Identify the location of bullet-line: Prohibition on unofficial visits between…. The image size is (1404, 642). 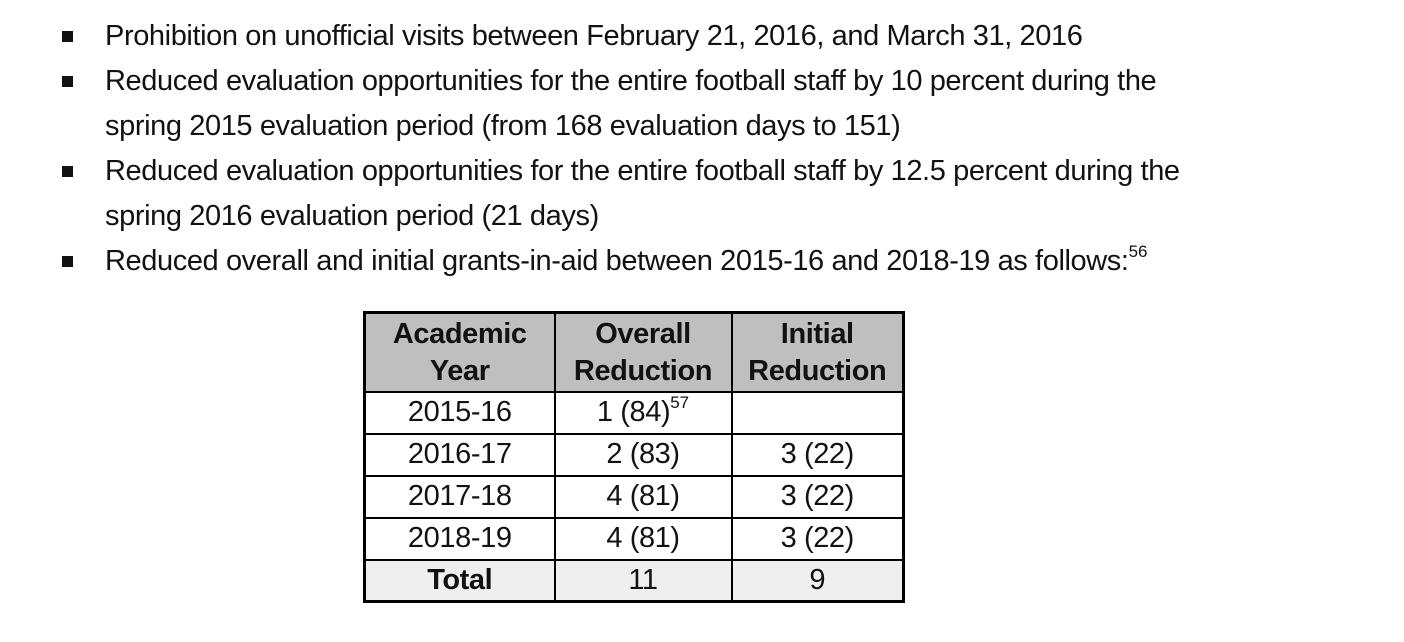
(594, 36).